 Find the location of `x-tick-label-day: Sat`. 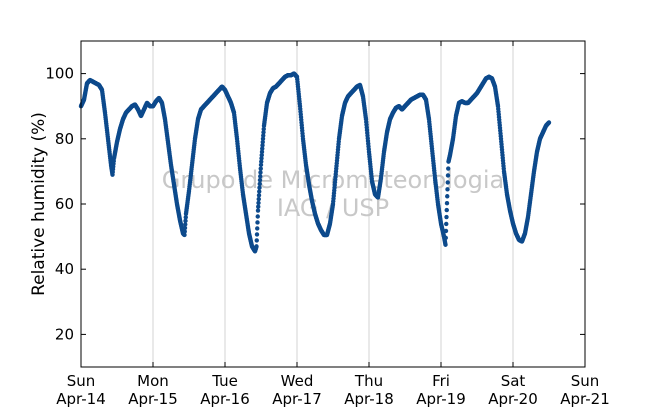

x-tick-label-day: Sat is located at coordinates (513, 381).